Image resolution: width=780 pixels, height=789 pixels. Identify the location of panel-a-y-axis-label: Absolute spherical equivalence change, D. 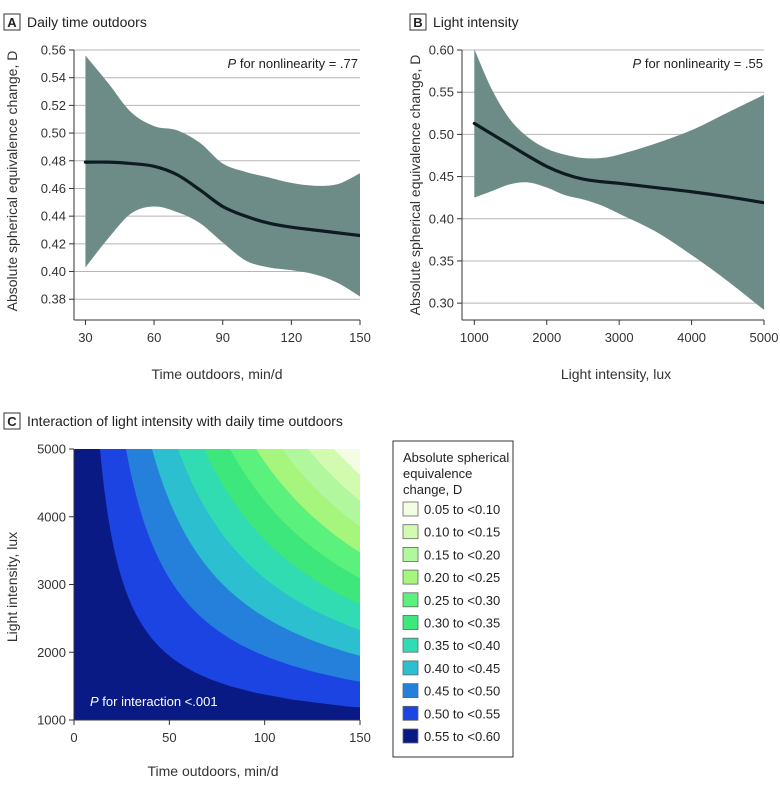
(12, 181).